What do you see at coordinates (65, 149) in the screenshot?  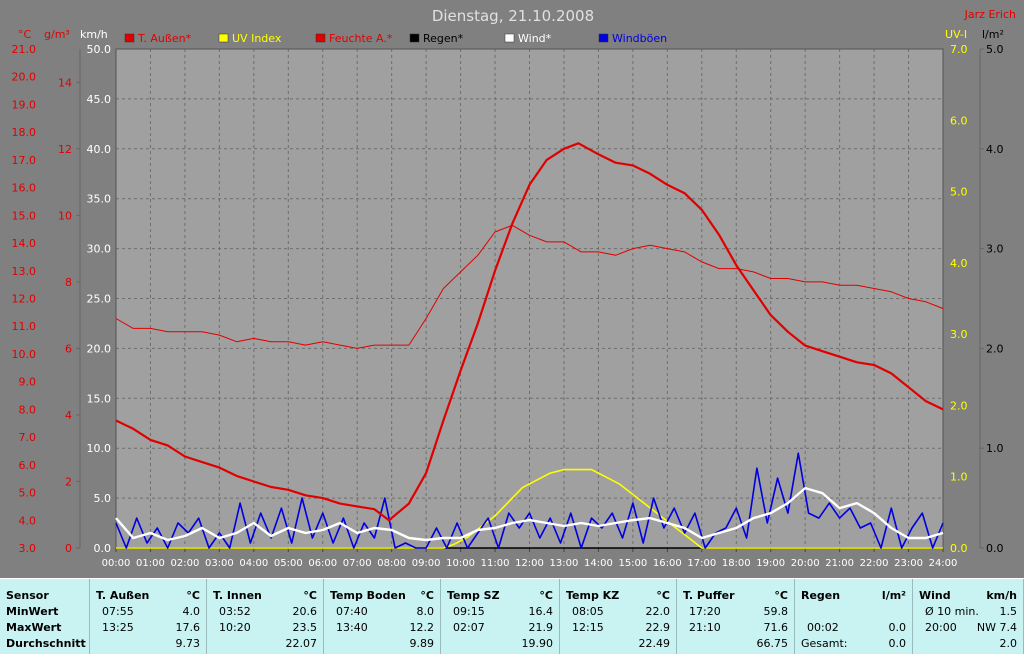 I see `gm3-tick-label: 12` at bounding box center [65, 149].